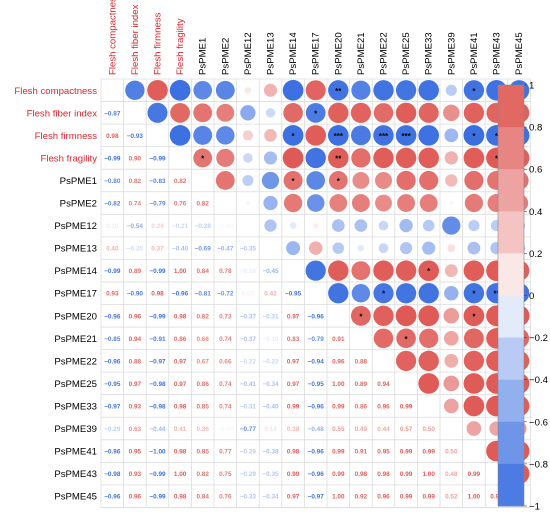 This screenshot has height=512, width=550. What do you see at coordinates (225, 384) in the screenshot?
I see `corr-value-13-5: 0.74` at bounding box center [225, 384].